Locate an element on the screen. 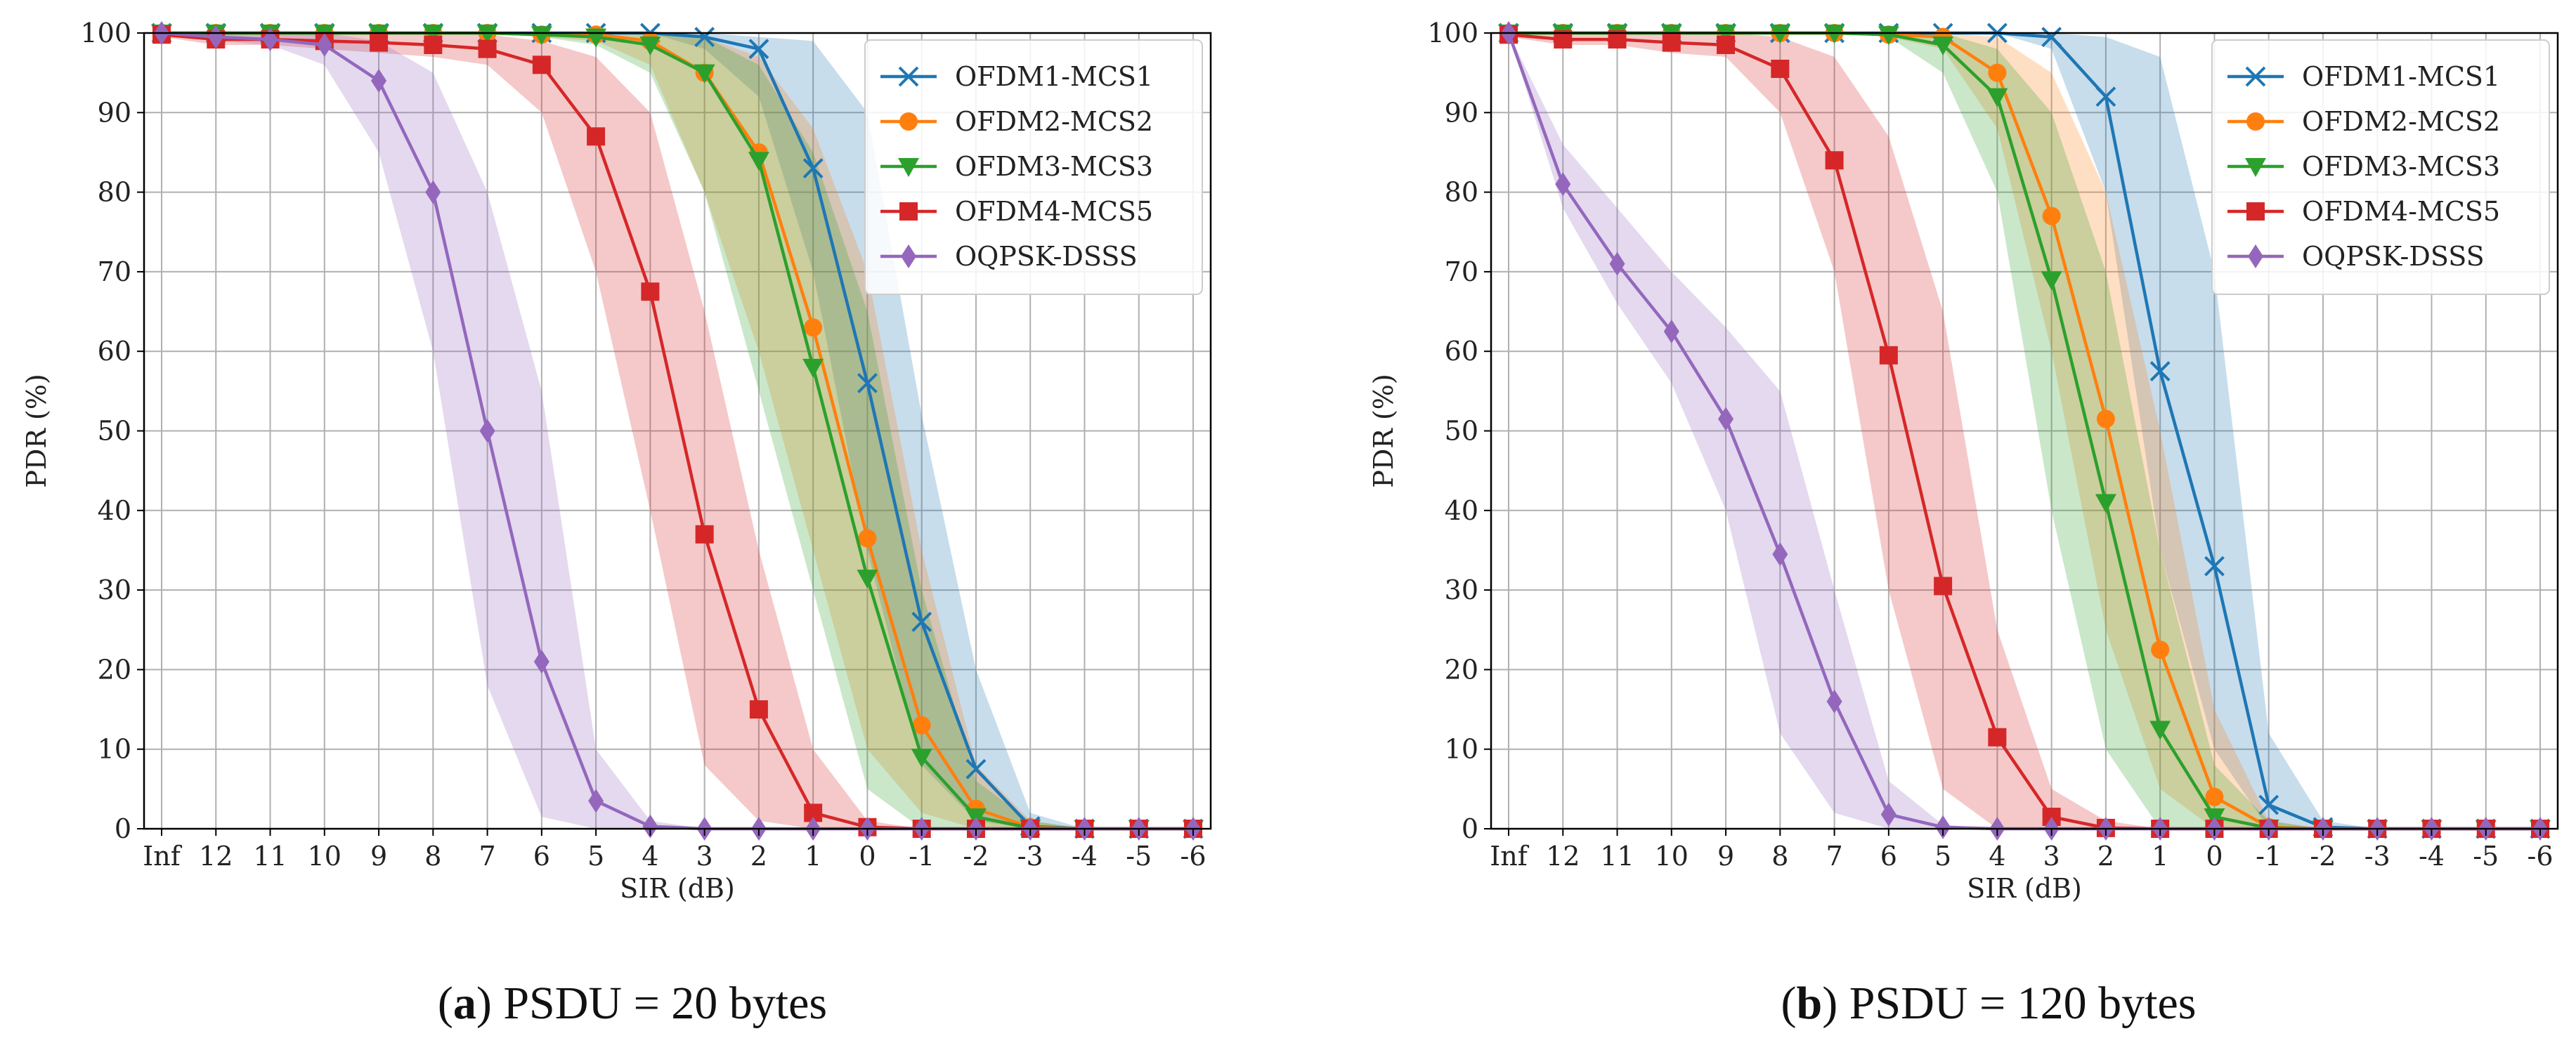 This screenshot has width=2576, height=1050. legend-item: OFDM4-MCS5 is located at coordinates (2363, 211).